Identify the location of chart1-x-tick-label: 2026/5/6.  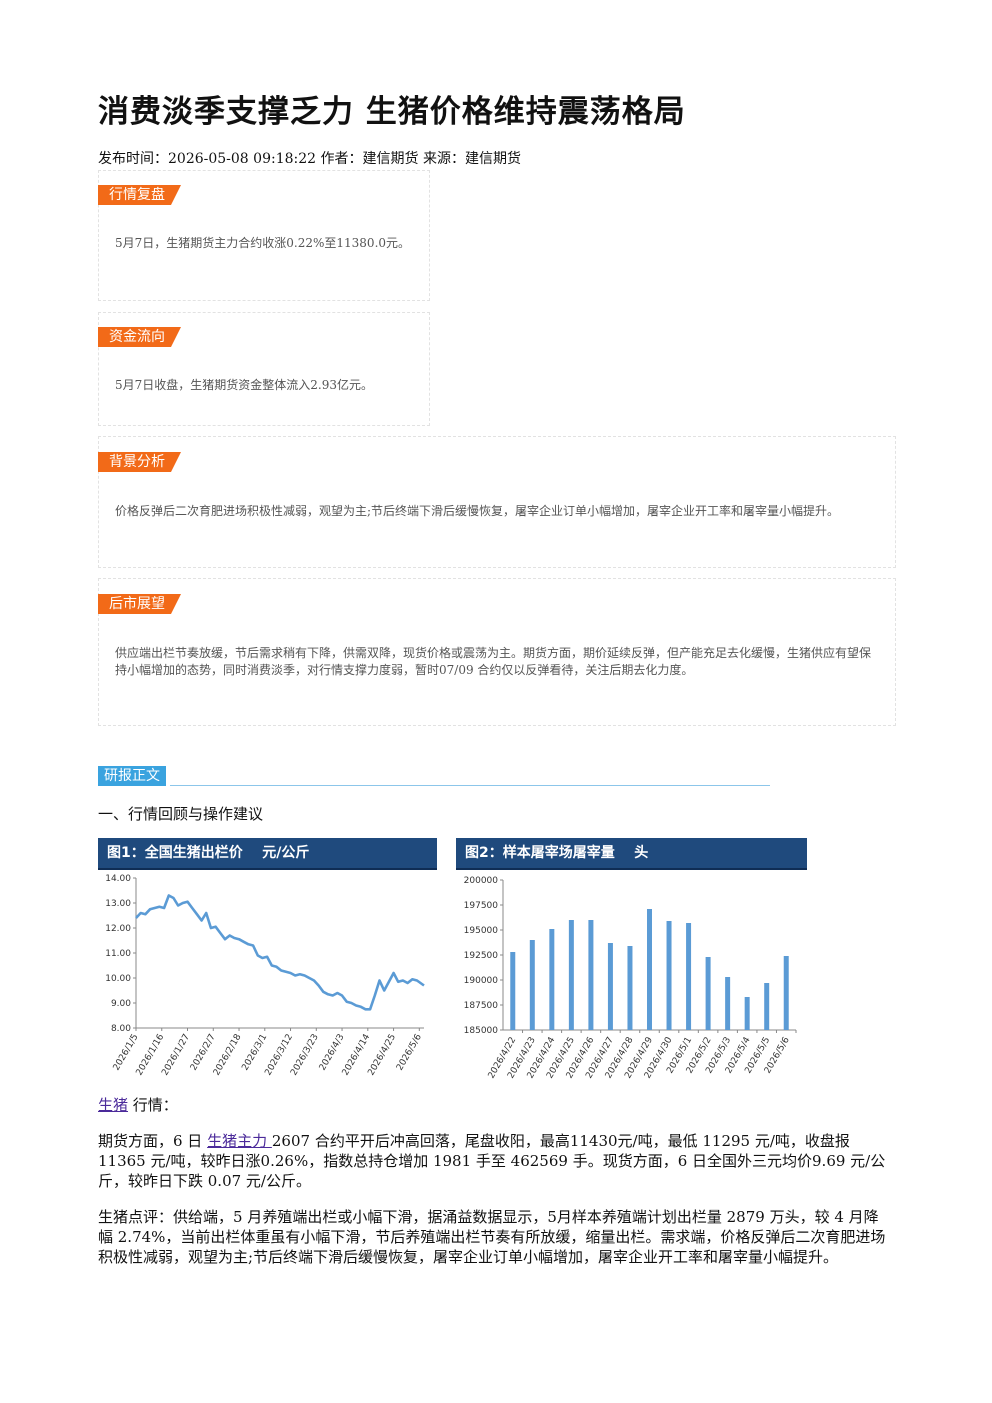
(409, 1052).